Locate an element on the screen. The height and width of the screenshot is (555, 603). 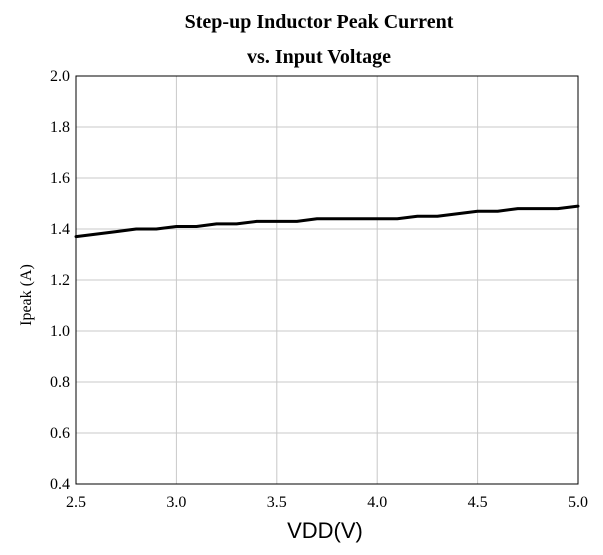
series-line is located at coordinates (327, 221).